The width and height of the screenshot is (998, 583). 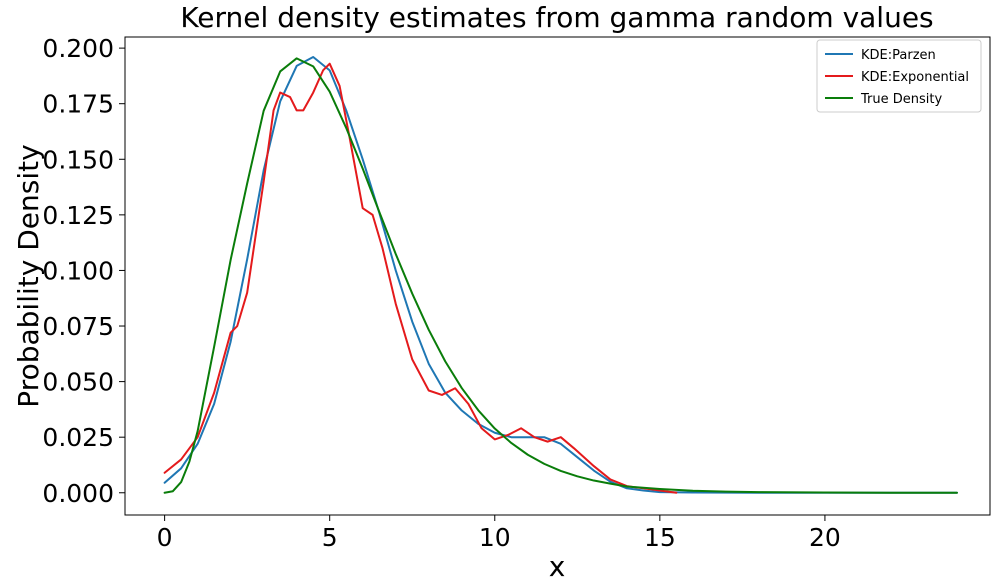 I want to click on y-tick-label: 0.200, so click(x=78, y=48).